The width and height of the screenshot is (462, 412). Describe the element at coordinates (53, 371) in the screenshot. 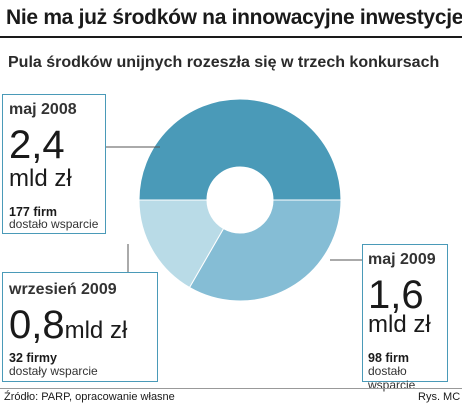

I see `box-support: dostały wsparcie` at that location.